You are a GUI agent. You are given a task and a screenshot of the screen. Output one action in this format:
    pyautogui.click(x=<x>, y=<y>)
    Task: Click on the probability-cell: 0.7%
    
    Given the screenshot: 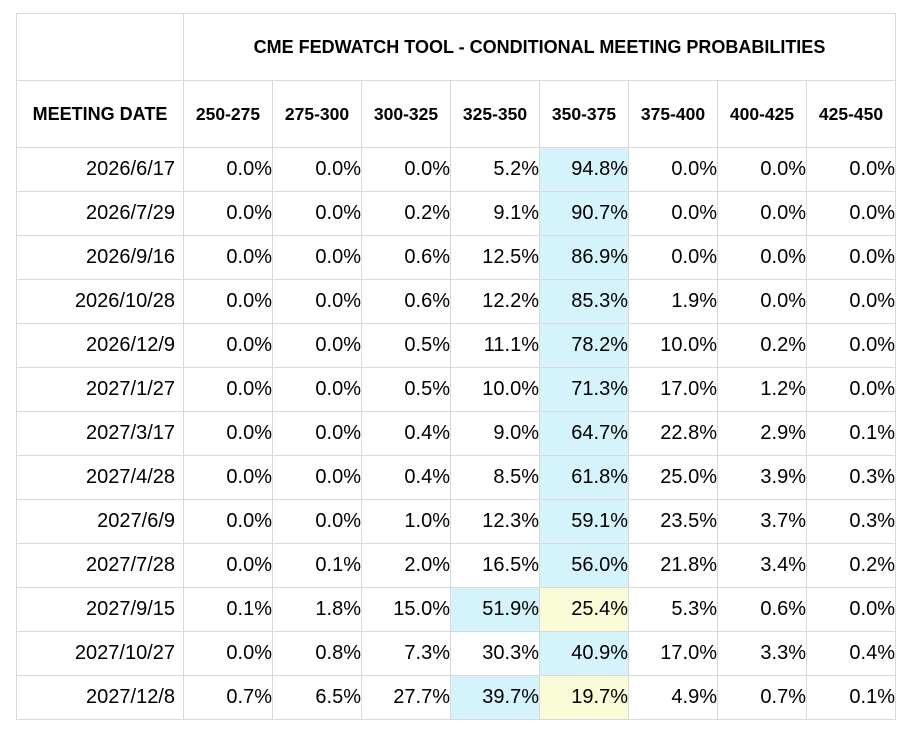 What is the action you would take?
    pyautogui.click(x=228, y=697)
    